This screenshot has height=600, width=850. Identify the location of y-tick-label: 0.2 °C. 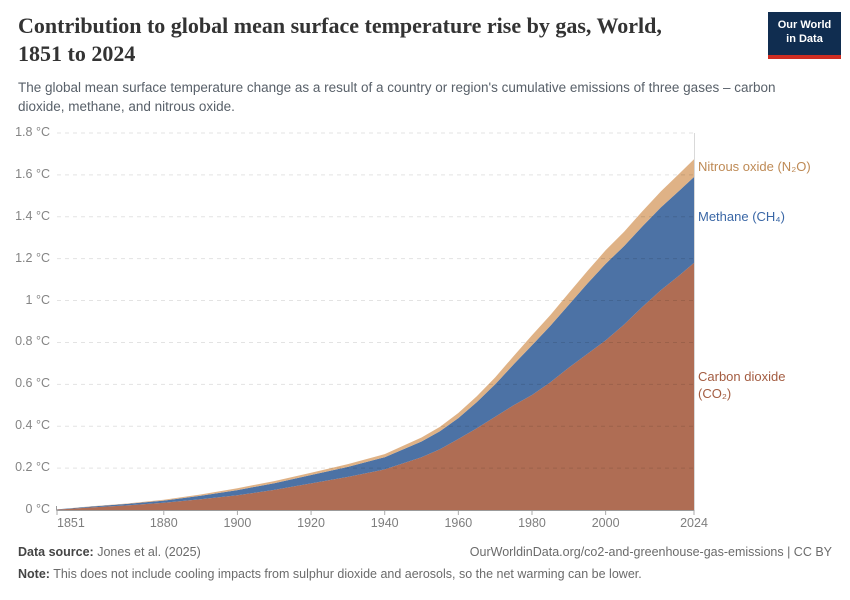
(32, 467).